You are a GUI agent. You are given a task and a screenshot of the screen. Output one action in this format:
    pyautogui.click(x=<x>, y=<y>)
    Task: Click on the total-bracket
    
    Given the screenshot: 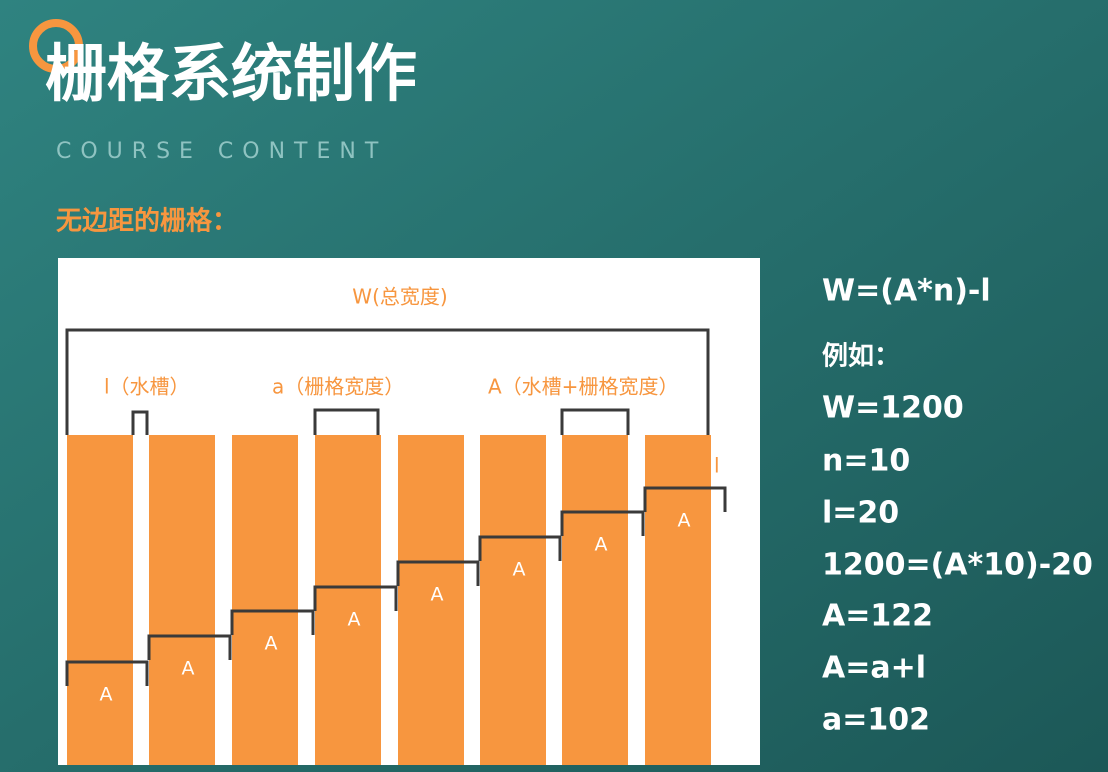 What is the action you would take?
    pyautogui.click(x=387, y=381)
    